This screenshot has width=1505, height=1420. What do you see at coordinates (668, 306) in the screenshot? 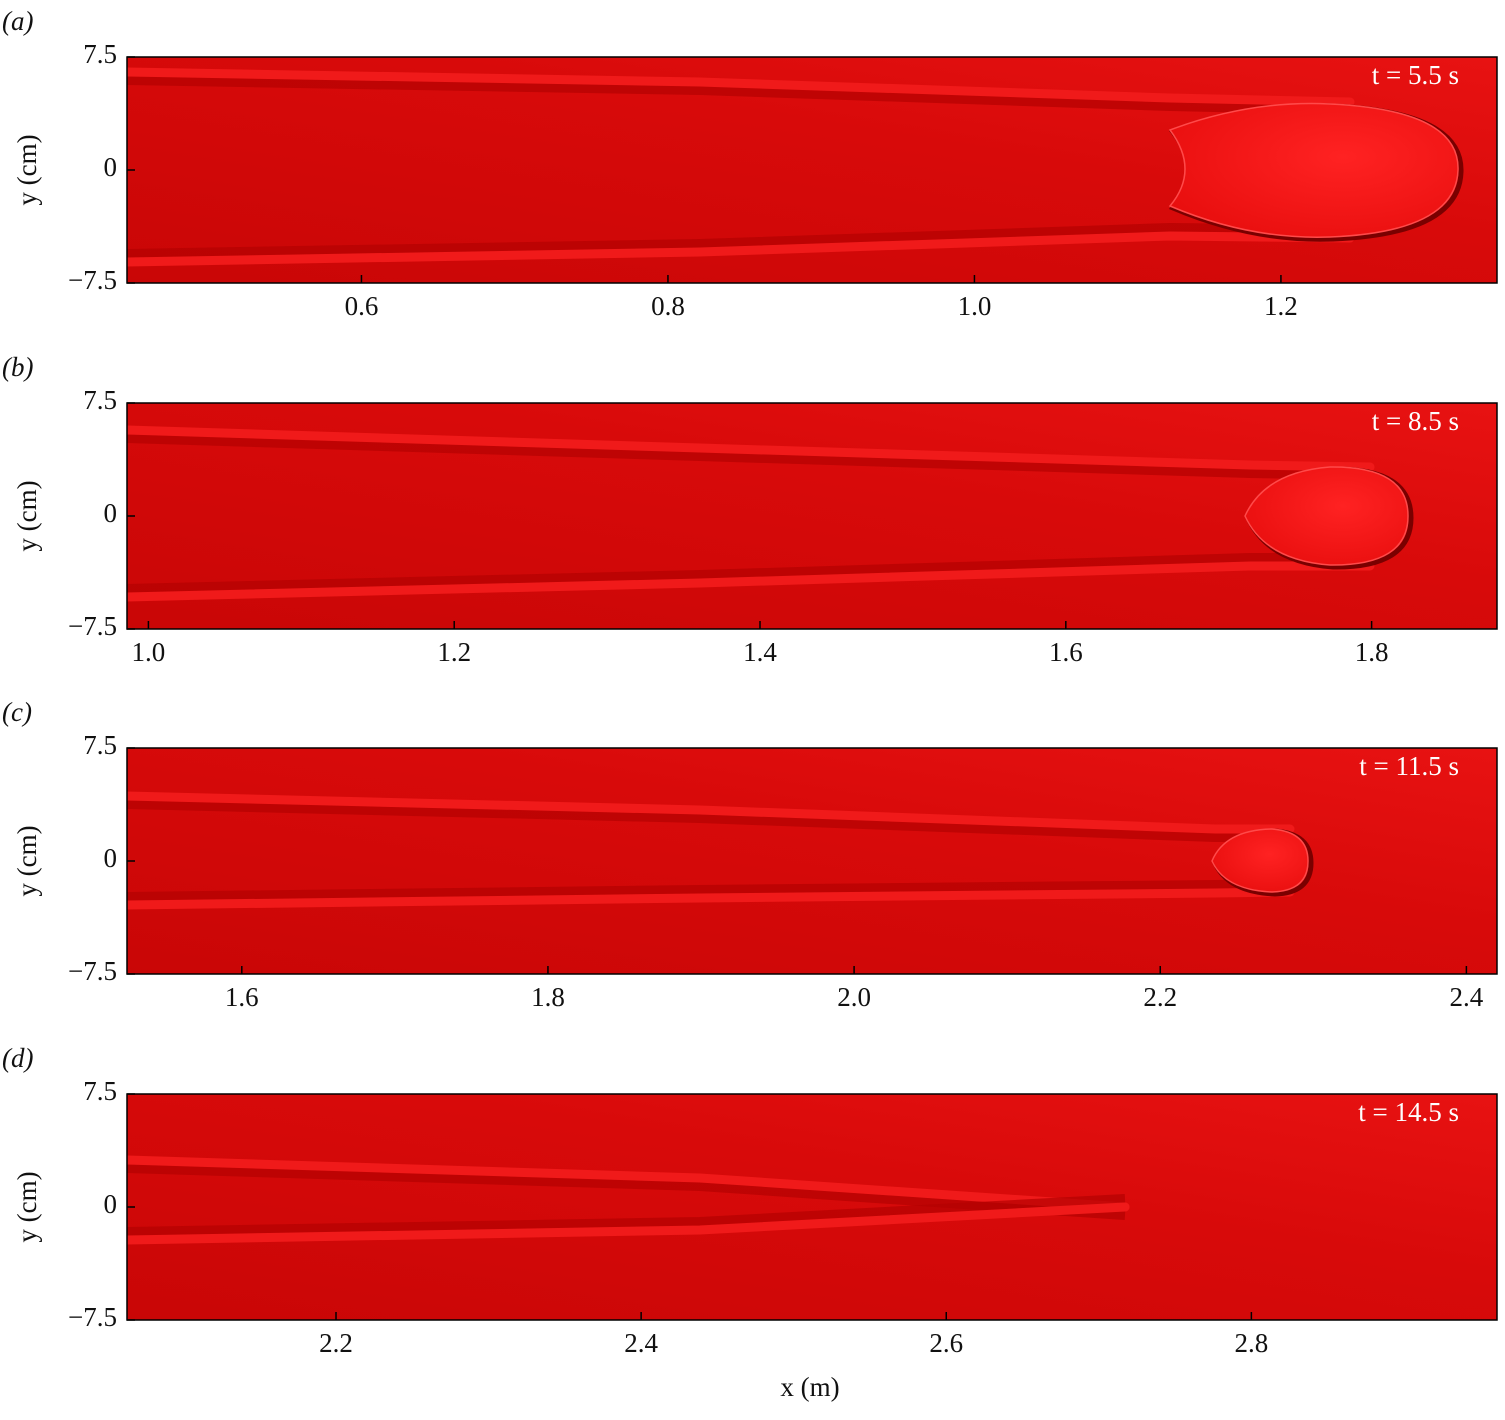
I see `x-tick-label: 0.8` at bounding box center [668, 306].